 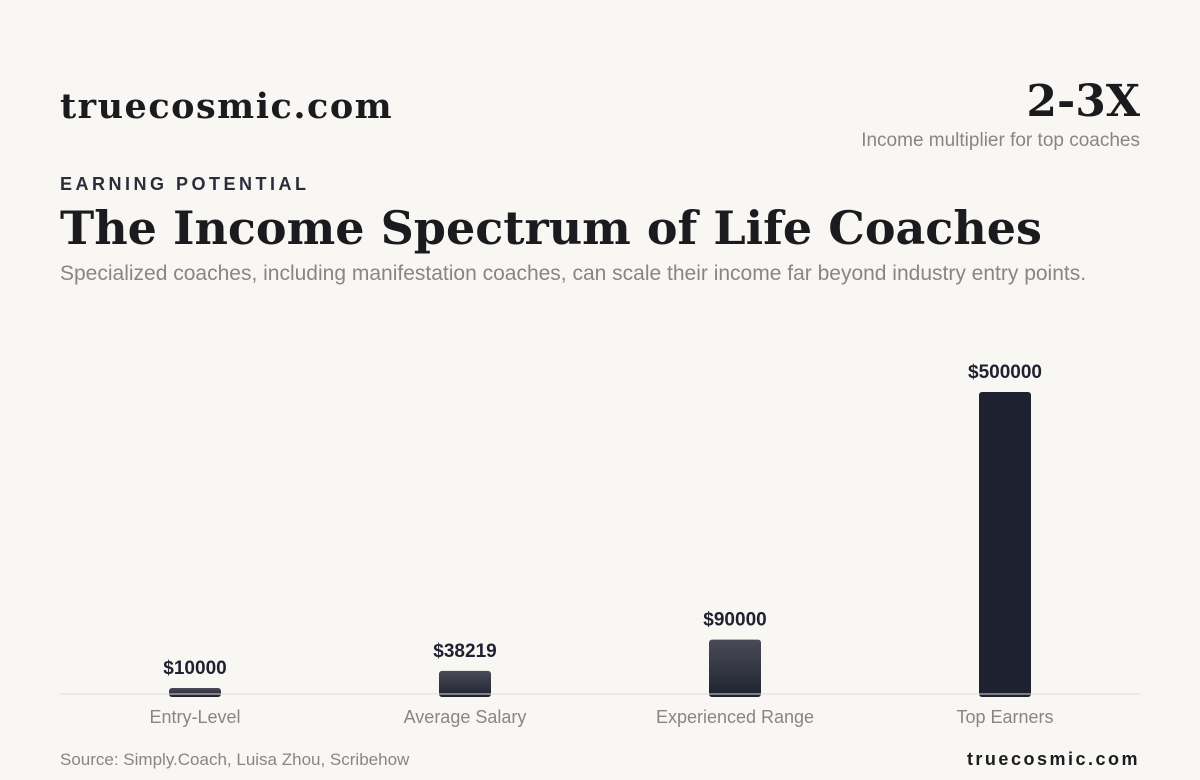 I want to click on category-label: Average Salary, so click(x=465, y=717).